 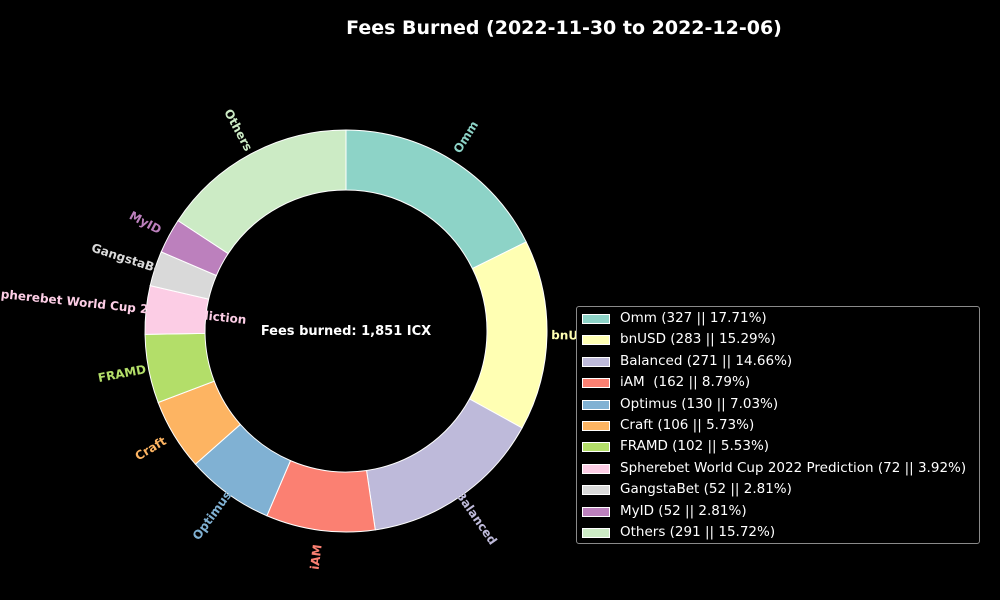 I want to click on slice-label-myid: MyID, so click(x=145, y=222).